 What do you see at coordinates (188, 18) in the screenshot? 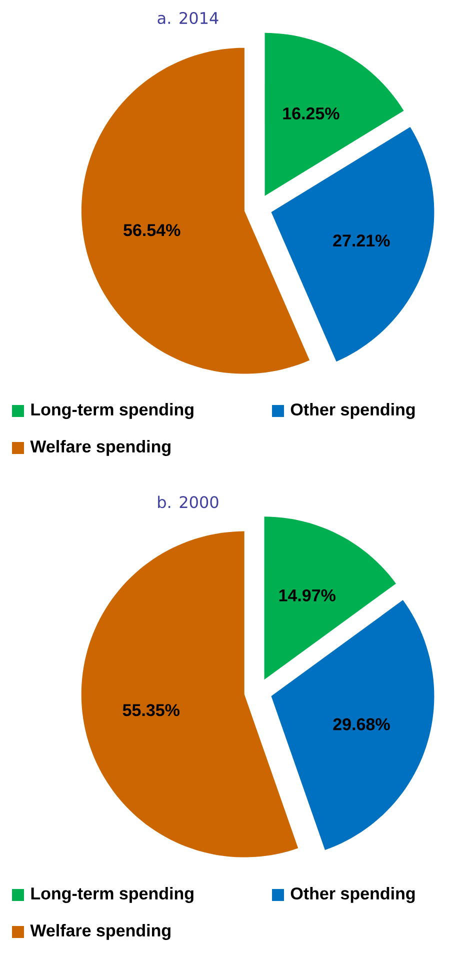
I see `chart-title: a. 2014` at bounding box center [188, 18].